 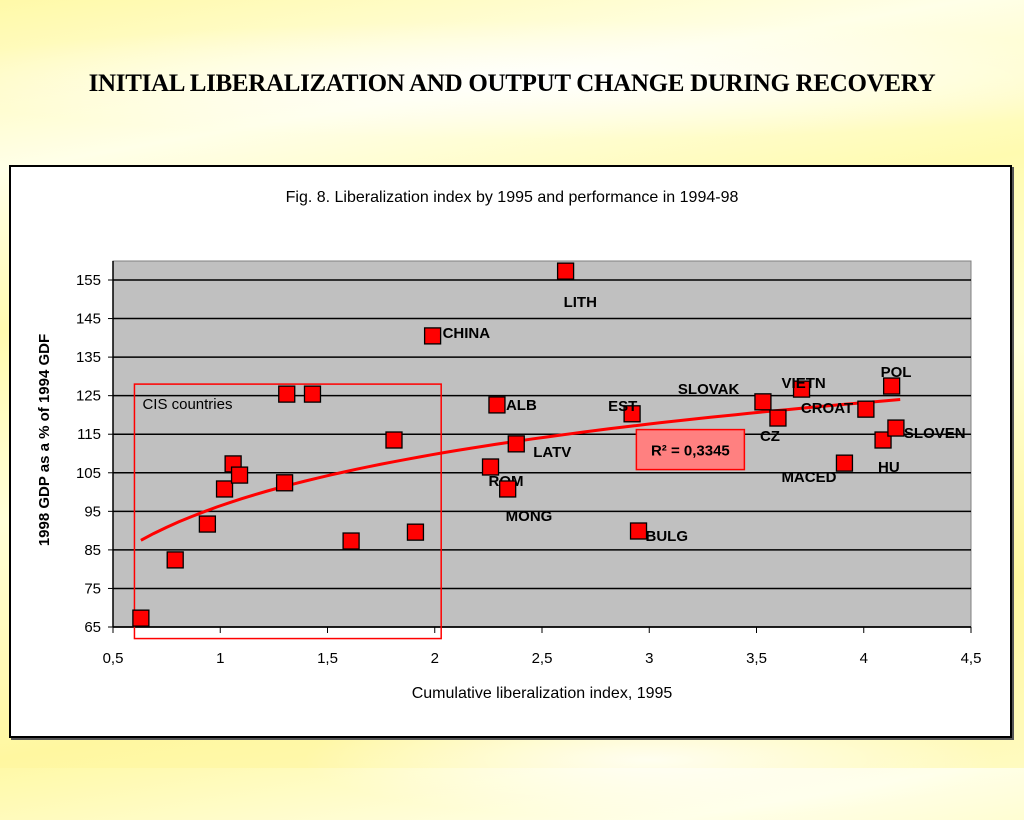 What do you see at coordinates (770, 436) in the screenshot?
I see `point-label: CZ` at bounding box center [770, 436].